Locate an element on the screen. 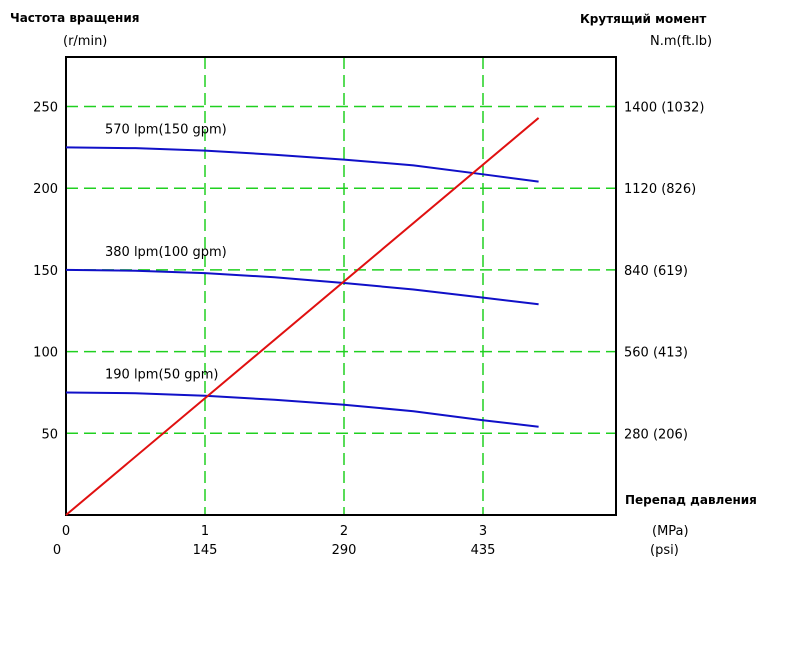  right-axis-title: Крутящий момент is located at coordinates (643, 19).